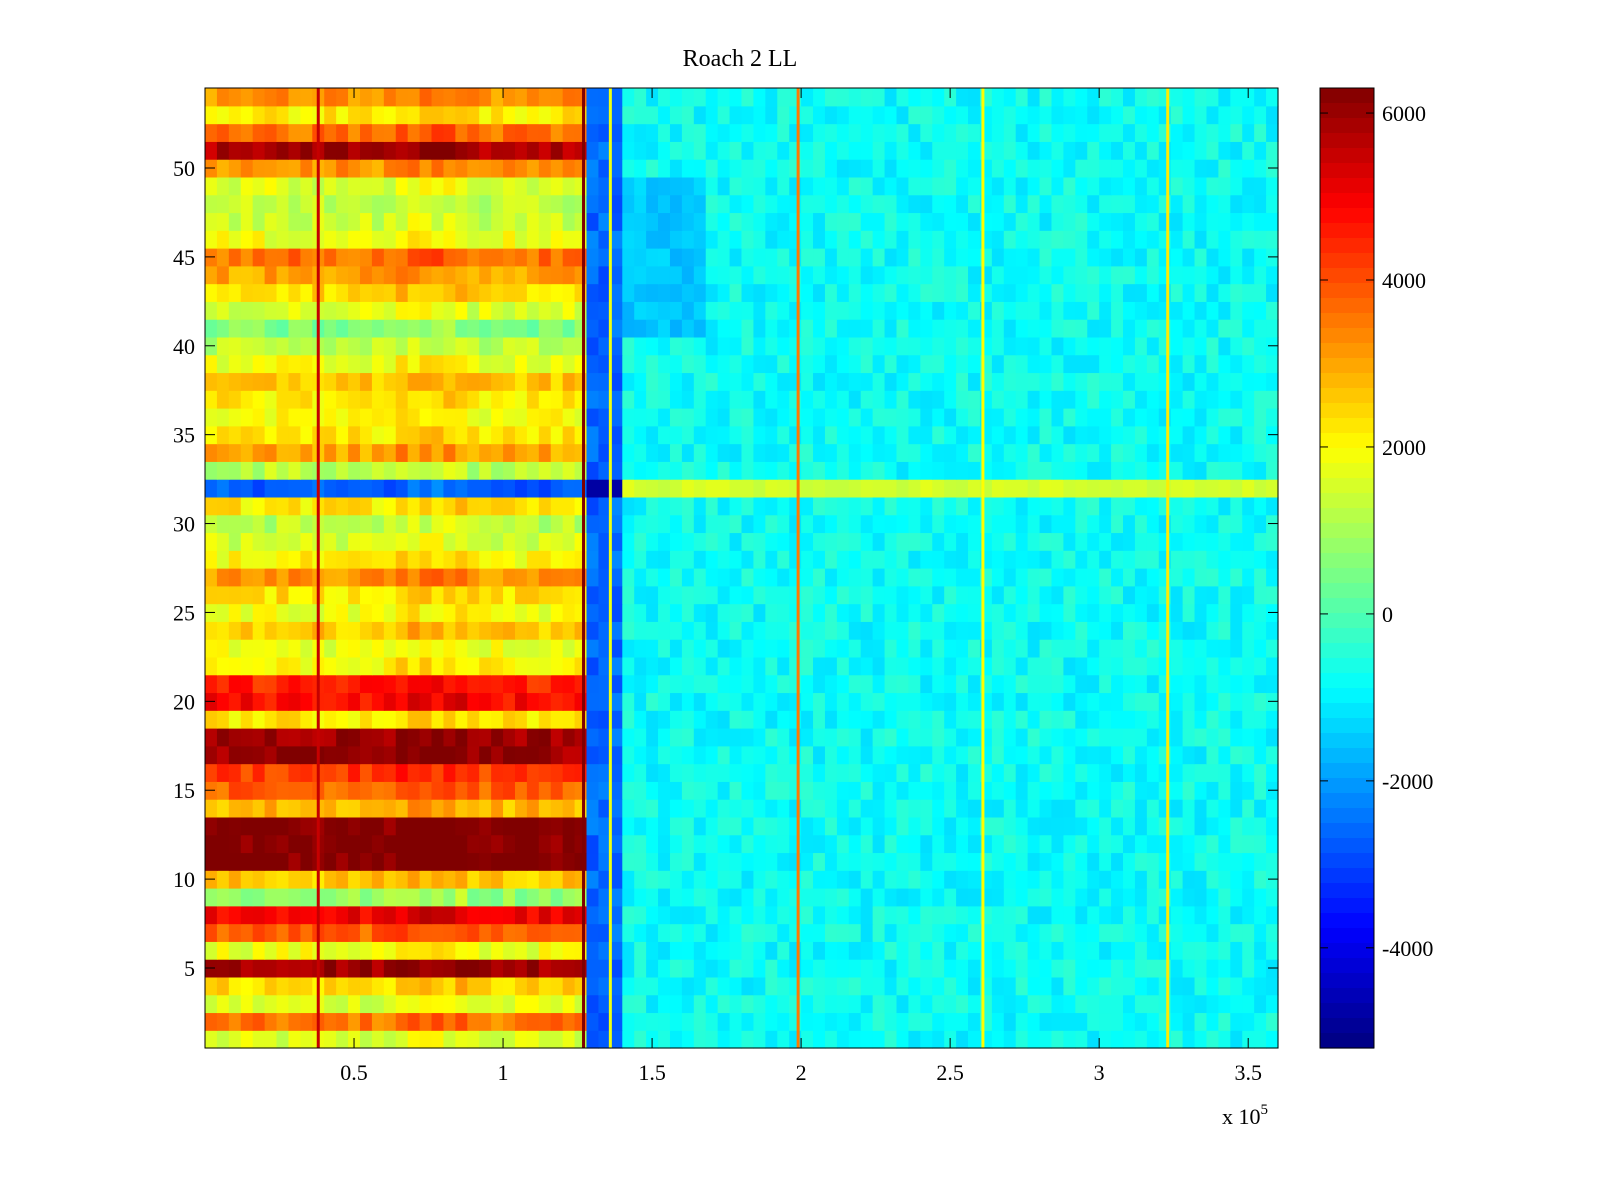 The height and width of the screenshot is (1200, 1600). I want to click on y-tick-label: 45, so click(184, 257).